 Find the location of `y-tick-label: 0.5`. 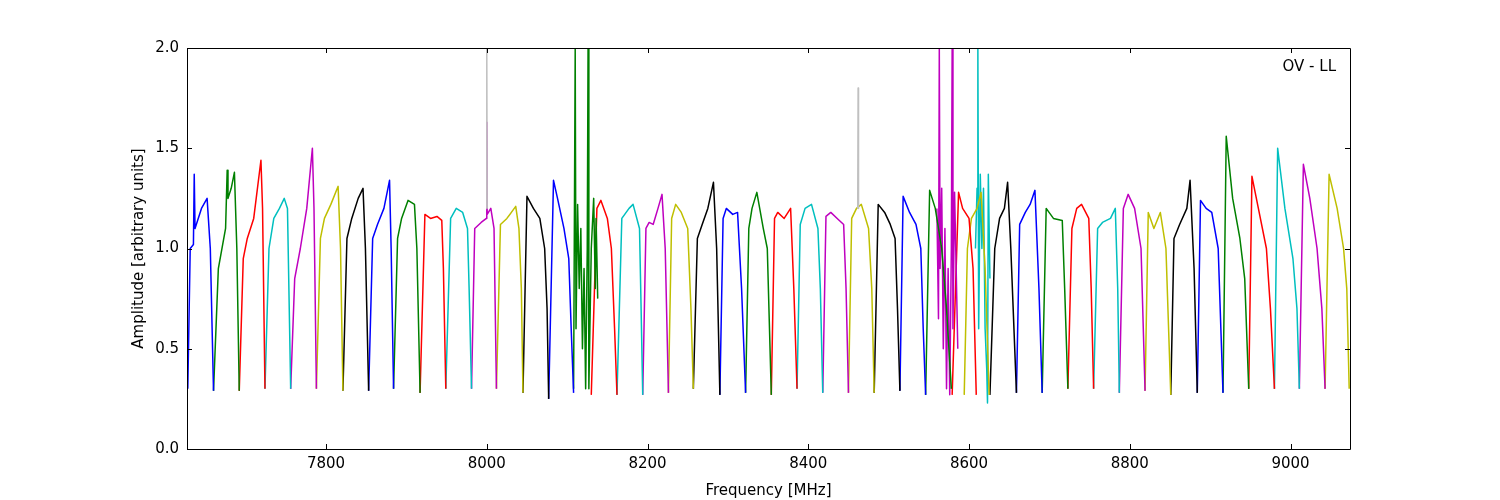

y-tick-label: 0.5 is located at coordinates (167, 347).